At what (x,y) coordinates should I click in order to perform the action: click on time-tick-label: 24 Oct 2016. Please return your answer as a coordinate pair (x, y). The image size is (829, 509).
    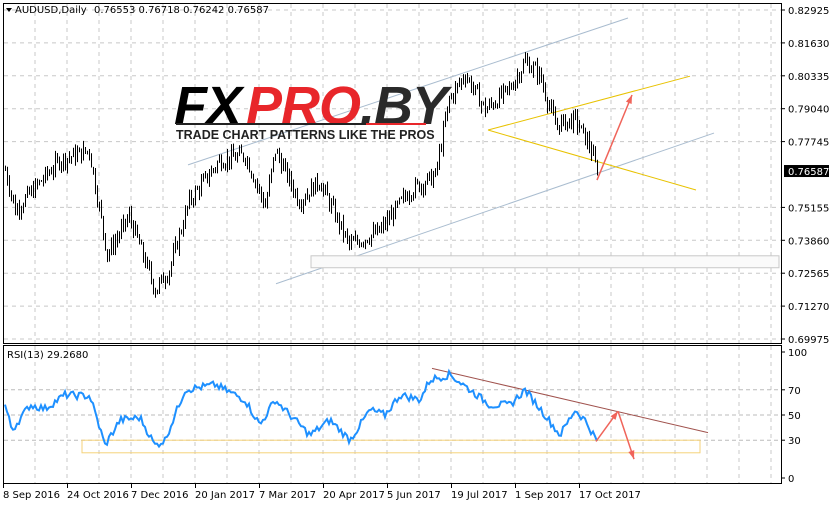
    Looking at the image, I should click on (98, 495).